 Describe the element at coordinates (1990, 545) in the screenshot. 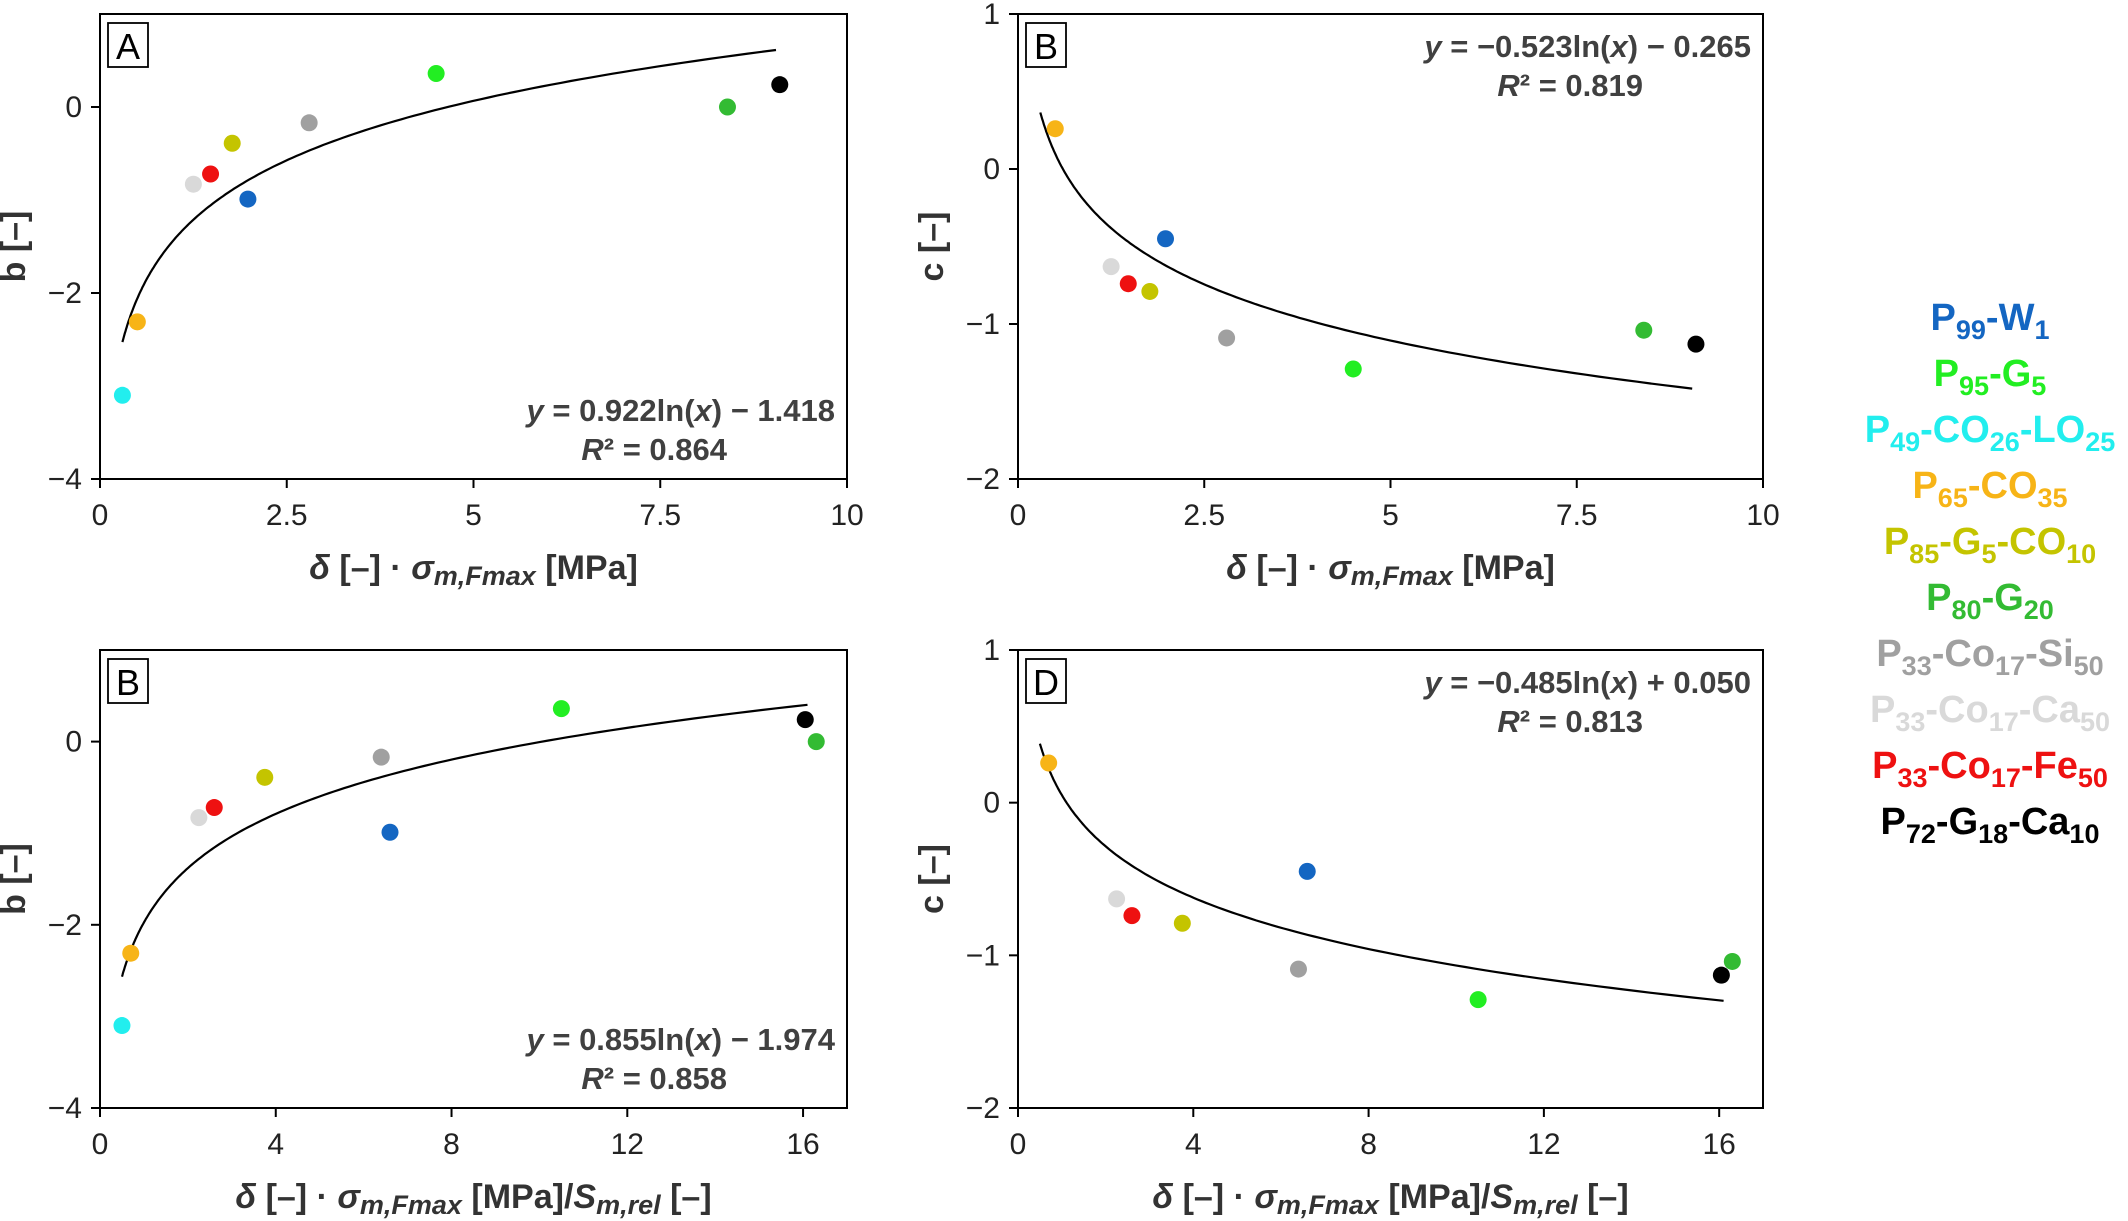

I see `legend-entry: P85-G5-CO10` at that location.